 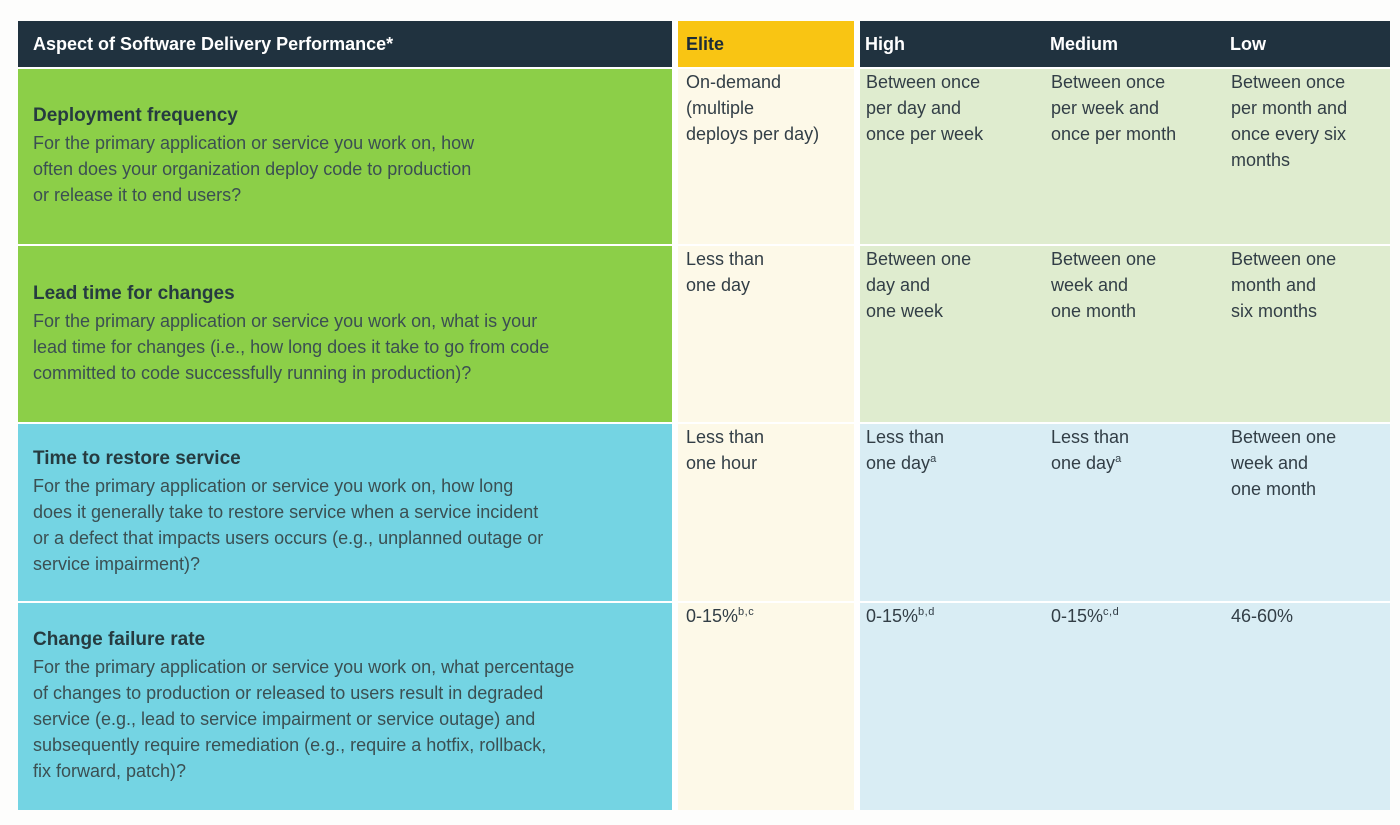 I want to click on header-elite: Elite, so click(x=769, y=44).